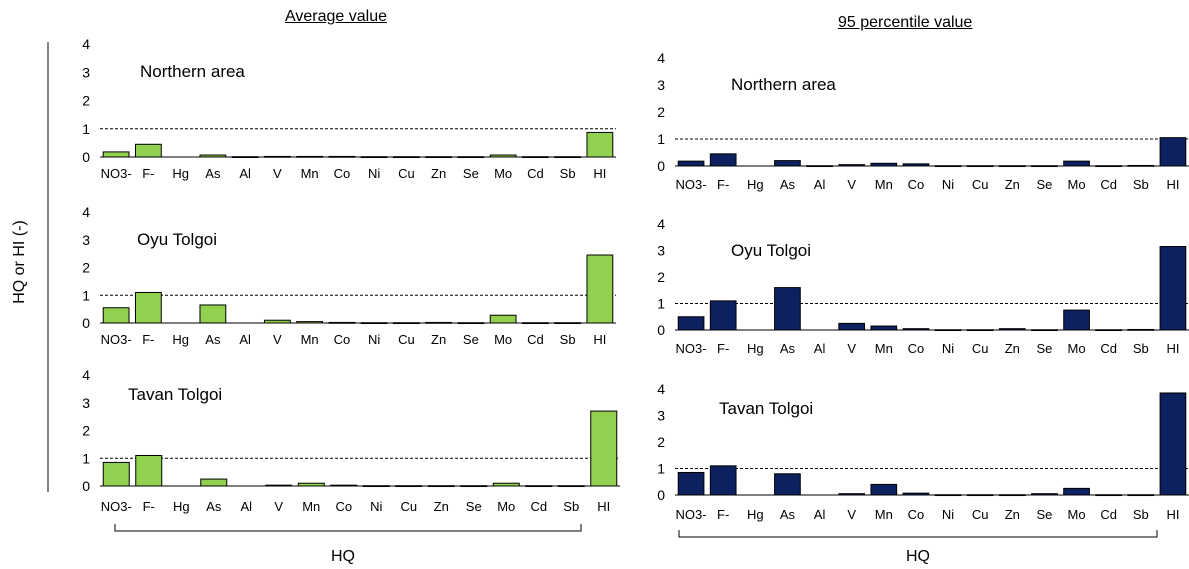 Image resolution: width=1189 pixels, height=569 pixels. Describe the element at coordinates (1044, 514) in the screenshot. I see `panel-6-category-label: Se` at that location.